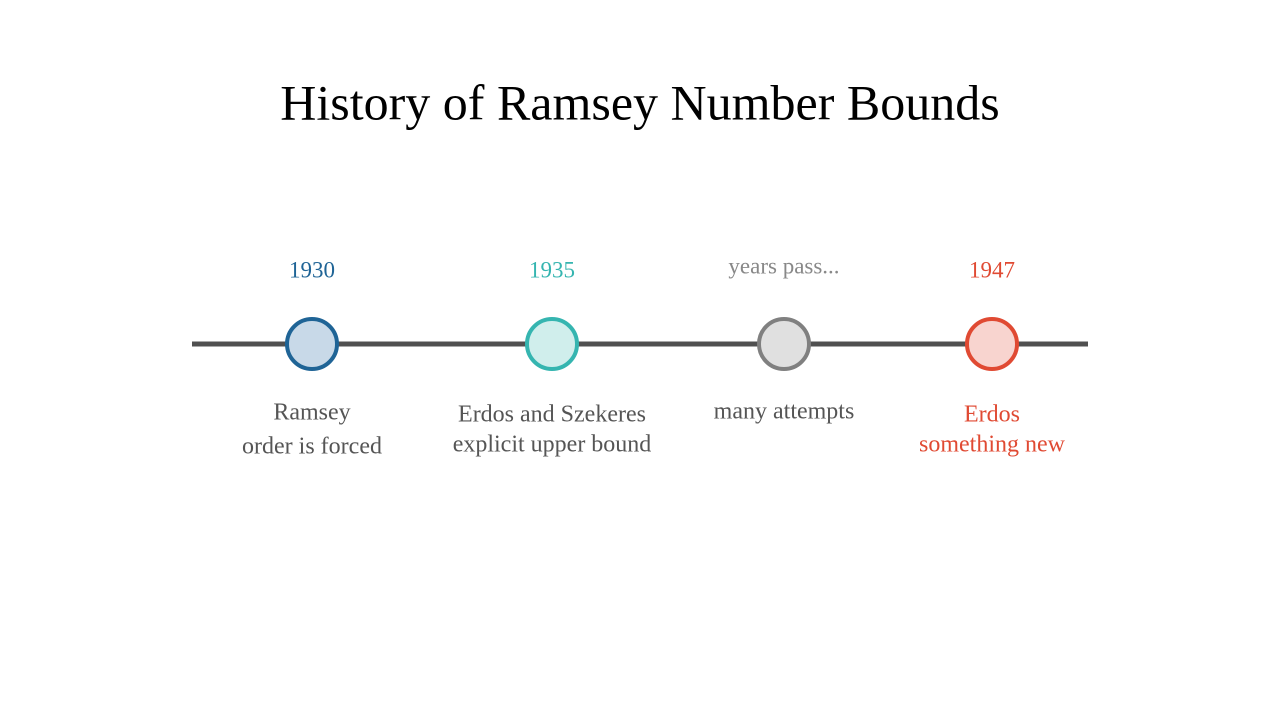  Describe the element at coordinates (552, 269) in the screenshot. I see `event-label: 1935` at that location.